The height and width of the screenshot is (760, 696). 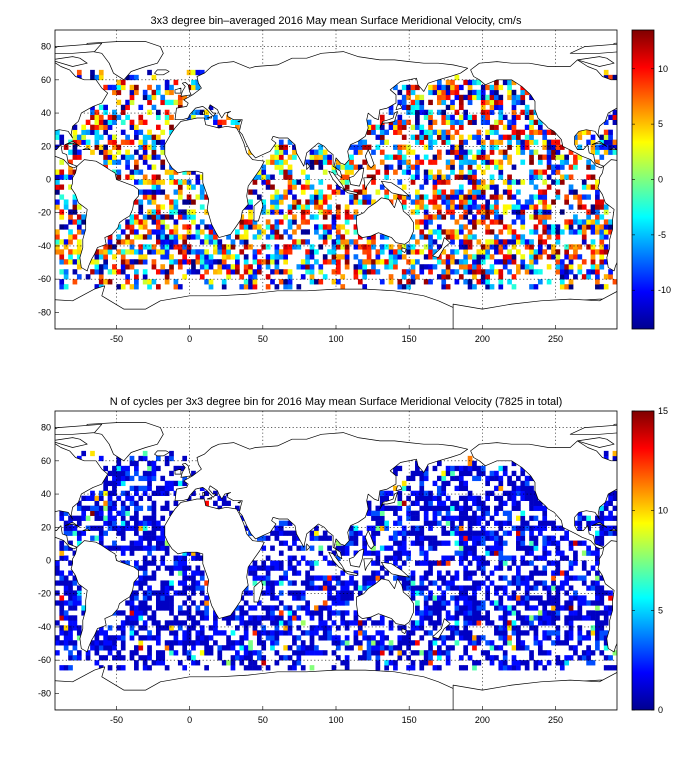 What do you see at coordinates (662, 235) in the screenshot?
I see `colorbar-tick-label: -5` at bounding box center [662, 235].